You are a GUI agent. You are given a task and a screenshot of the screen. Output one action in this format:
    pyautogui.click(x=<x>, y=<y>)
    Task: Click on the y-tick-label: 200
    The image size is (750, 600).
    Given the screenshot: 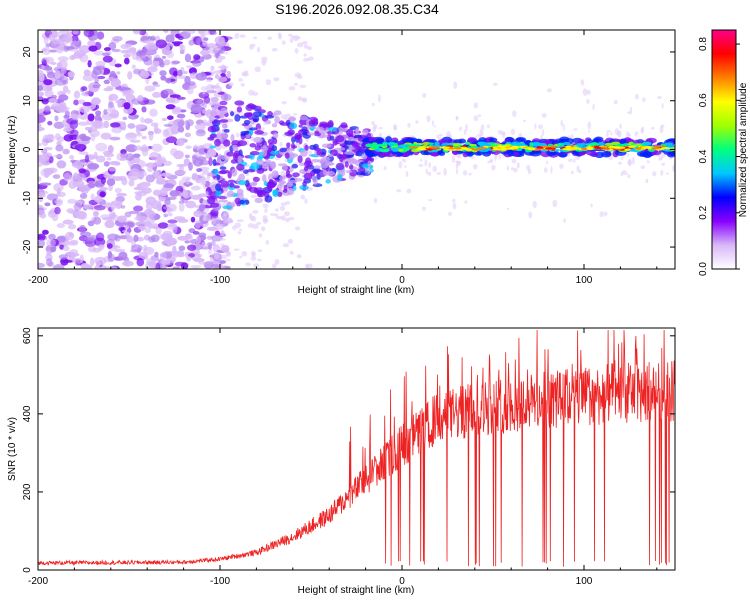 What is the action you would take?
    pyautogui.click(x=27, y=491)
    